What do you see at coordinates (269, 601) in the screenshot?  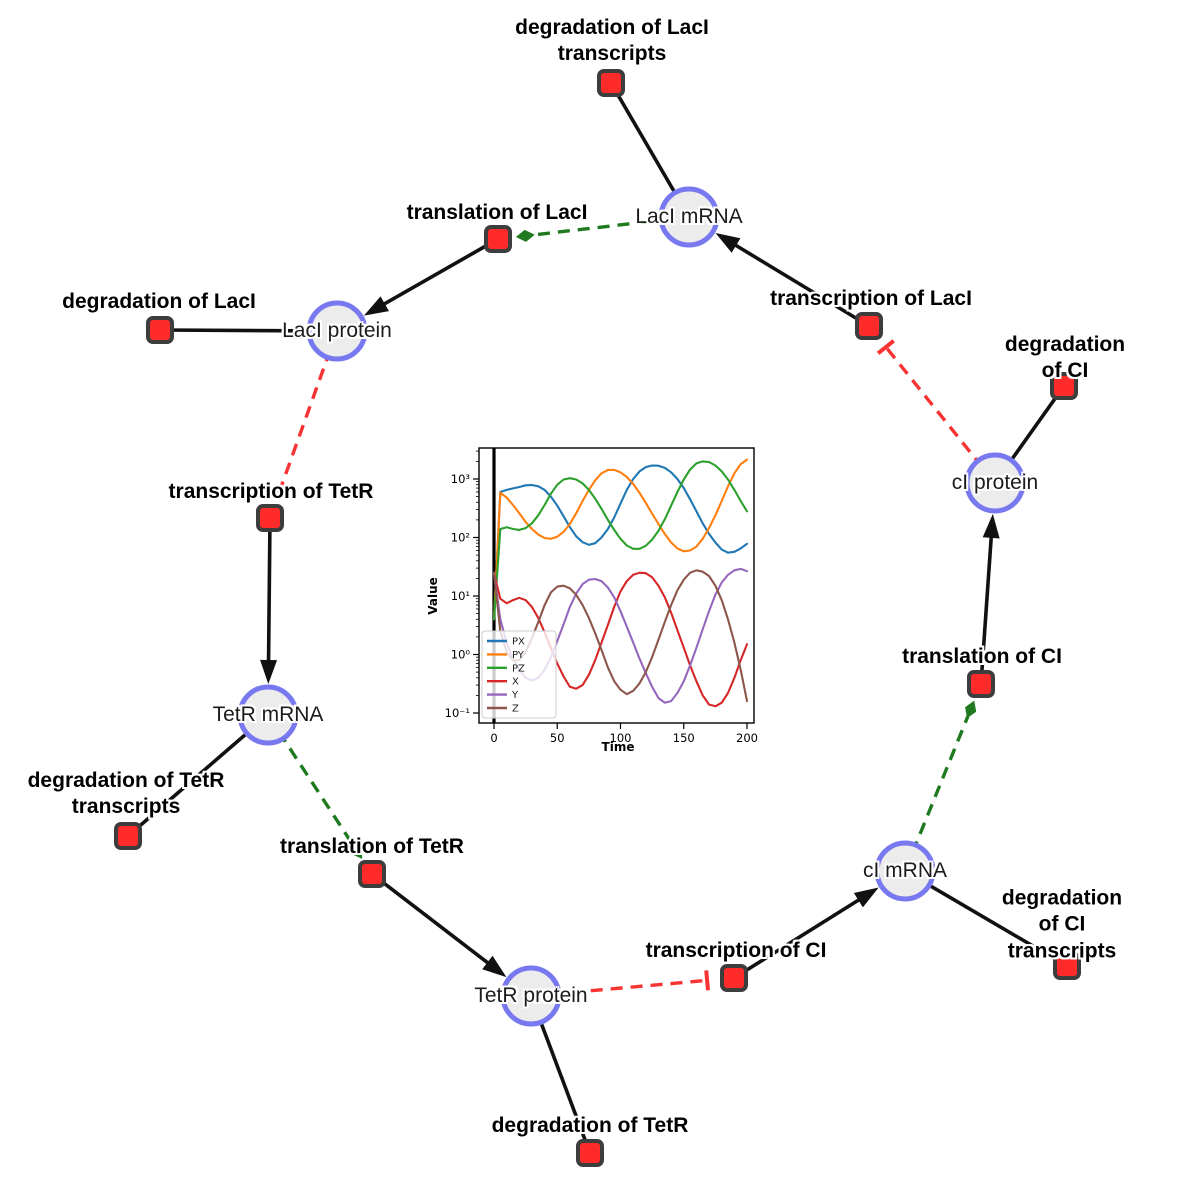 I see `edge-production-tc_tetR-tetR_mRNA` at bounding box center [269, 601].